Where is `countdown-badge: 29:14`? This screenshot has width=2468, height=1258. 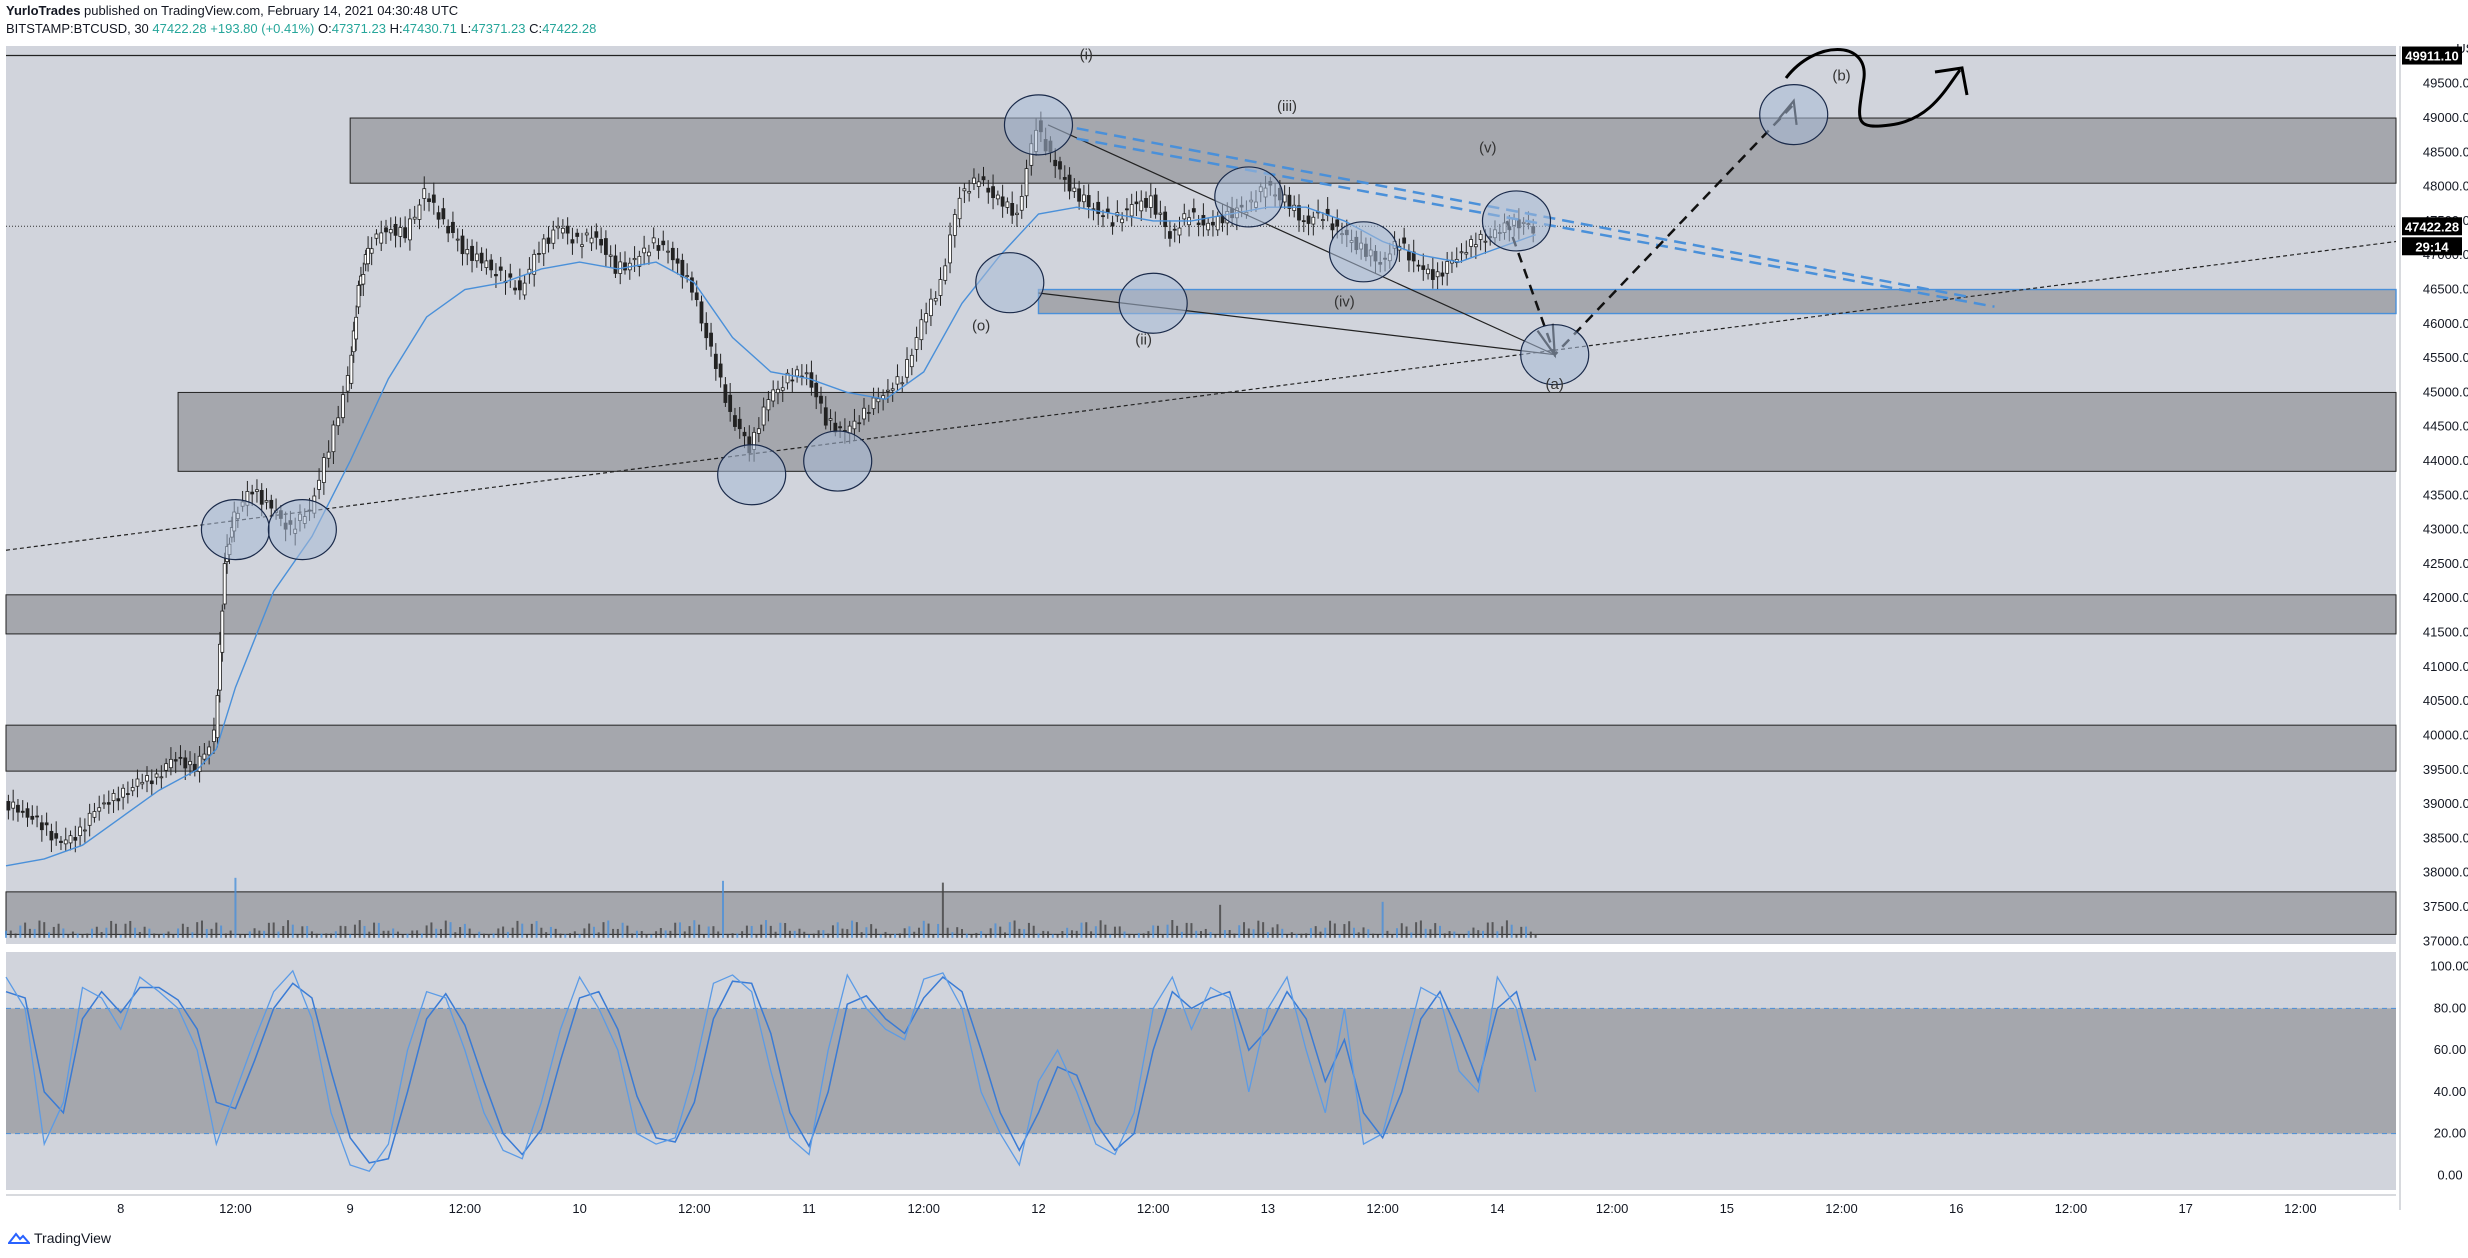 countdown-badge: 29:14 is located at coordinates (2432, 246).